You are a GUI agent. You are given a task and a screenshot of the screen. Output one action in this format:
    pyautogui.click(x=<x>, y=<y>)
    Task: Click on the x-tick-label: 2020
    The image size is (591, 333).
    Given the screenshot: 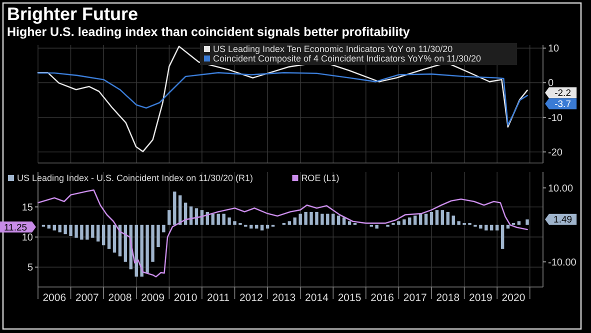 What is the action you would take?
    pyautogui.click(x=514, y=298)
    